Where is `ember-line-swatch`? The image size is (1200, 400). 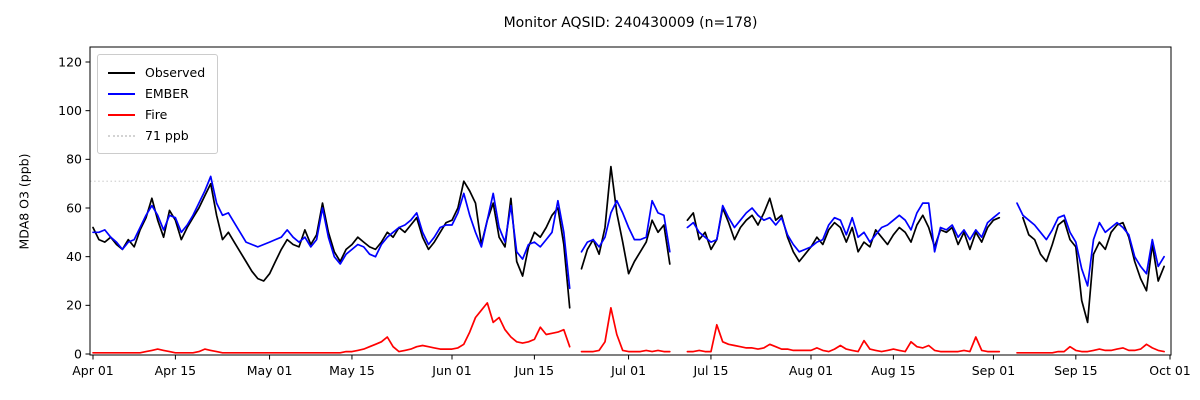
ember-line-swatch is located at coordinates (121, 93).